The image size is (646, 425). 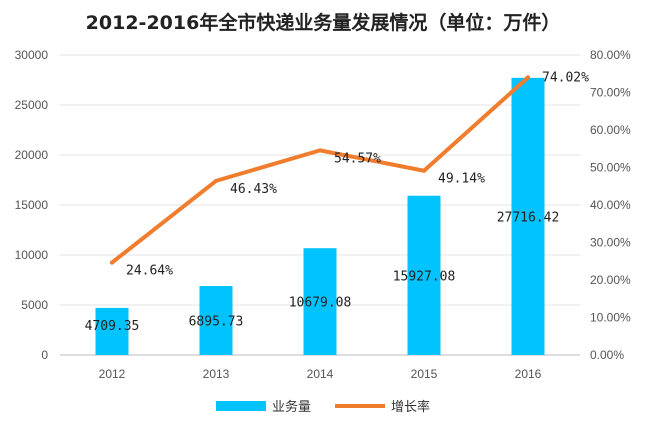 I want to click on x-tick-label: 2014, so click(x=320, y=374).